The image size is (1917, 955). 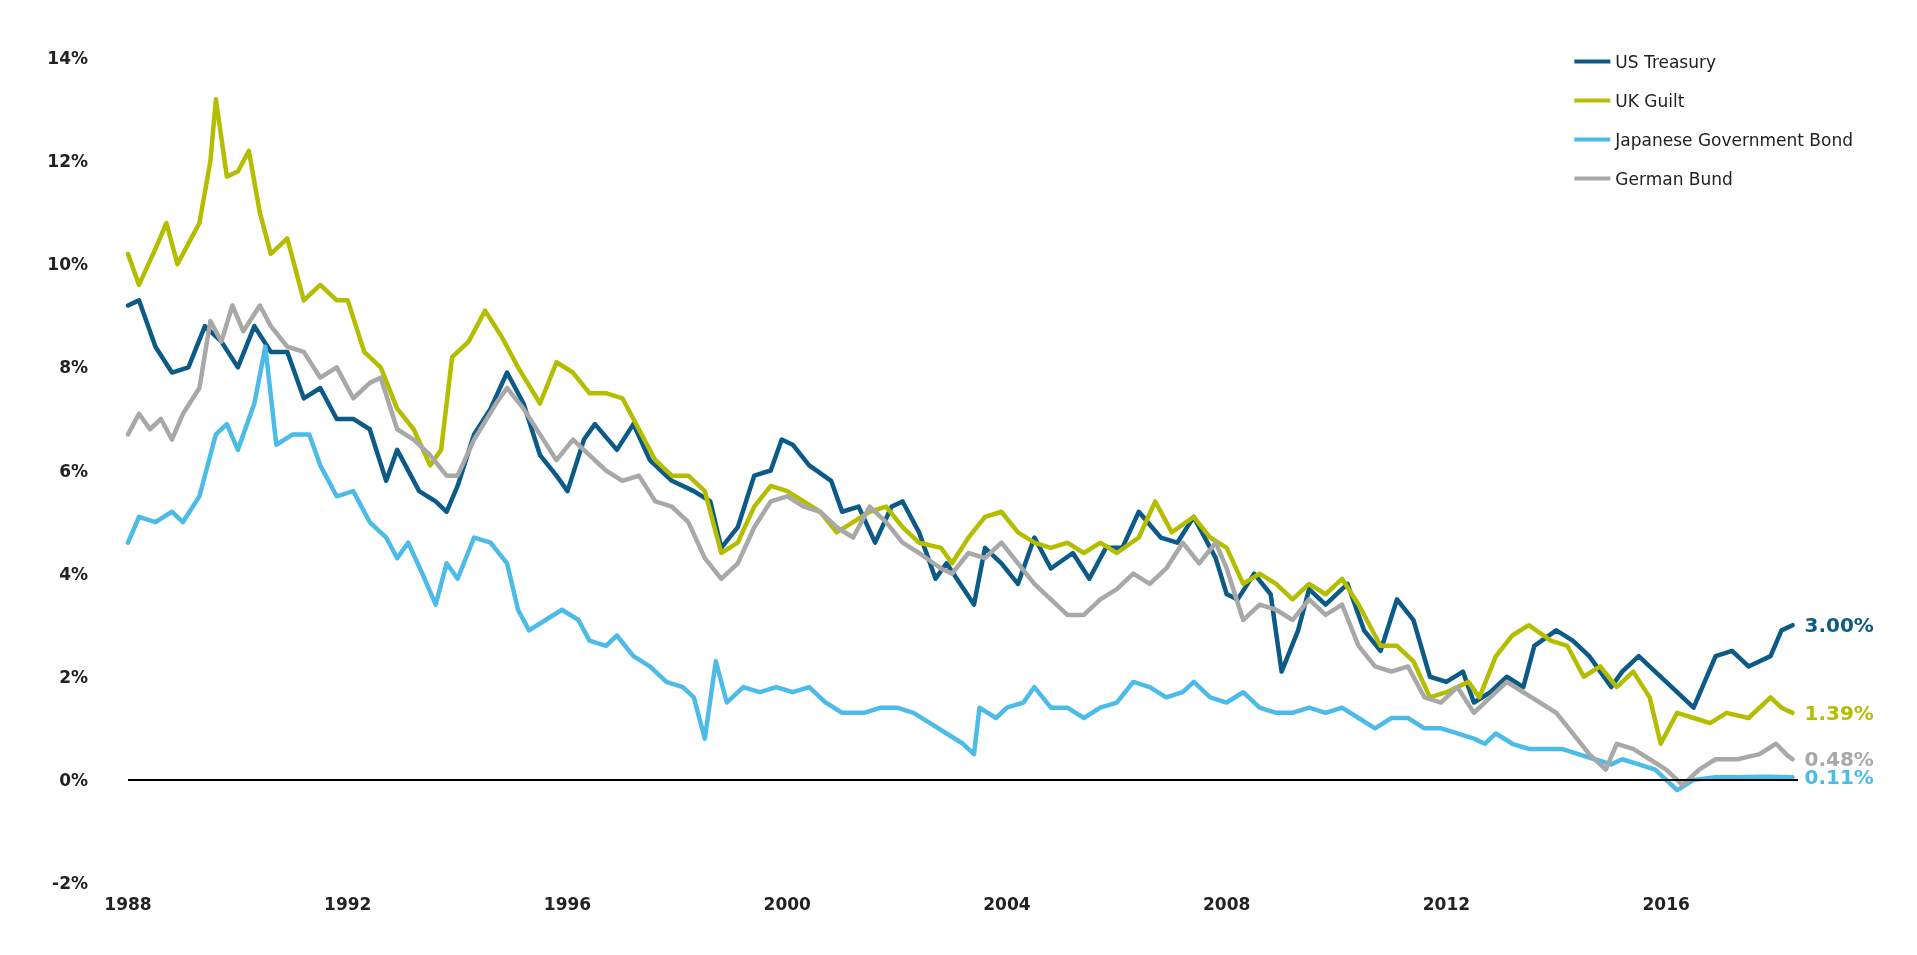 I want to click on text: 3.00%, so click(x=1839, y=625).